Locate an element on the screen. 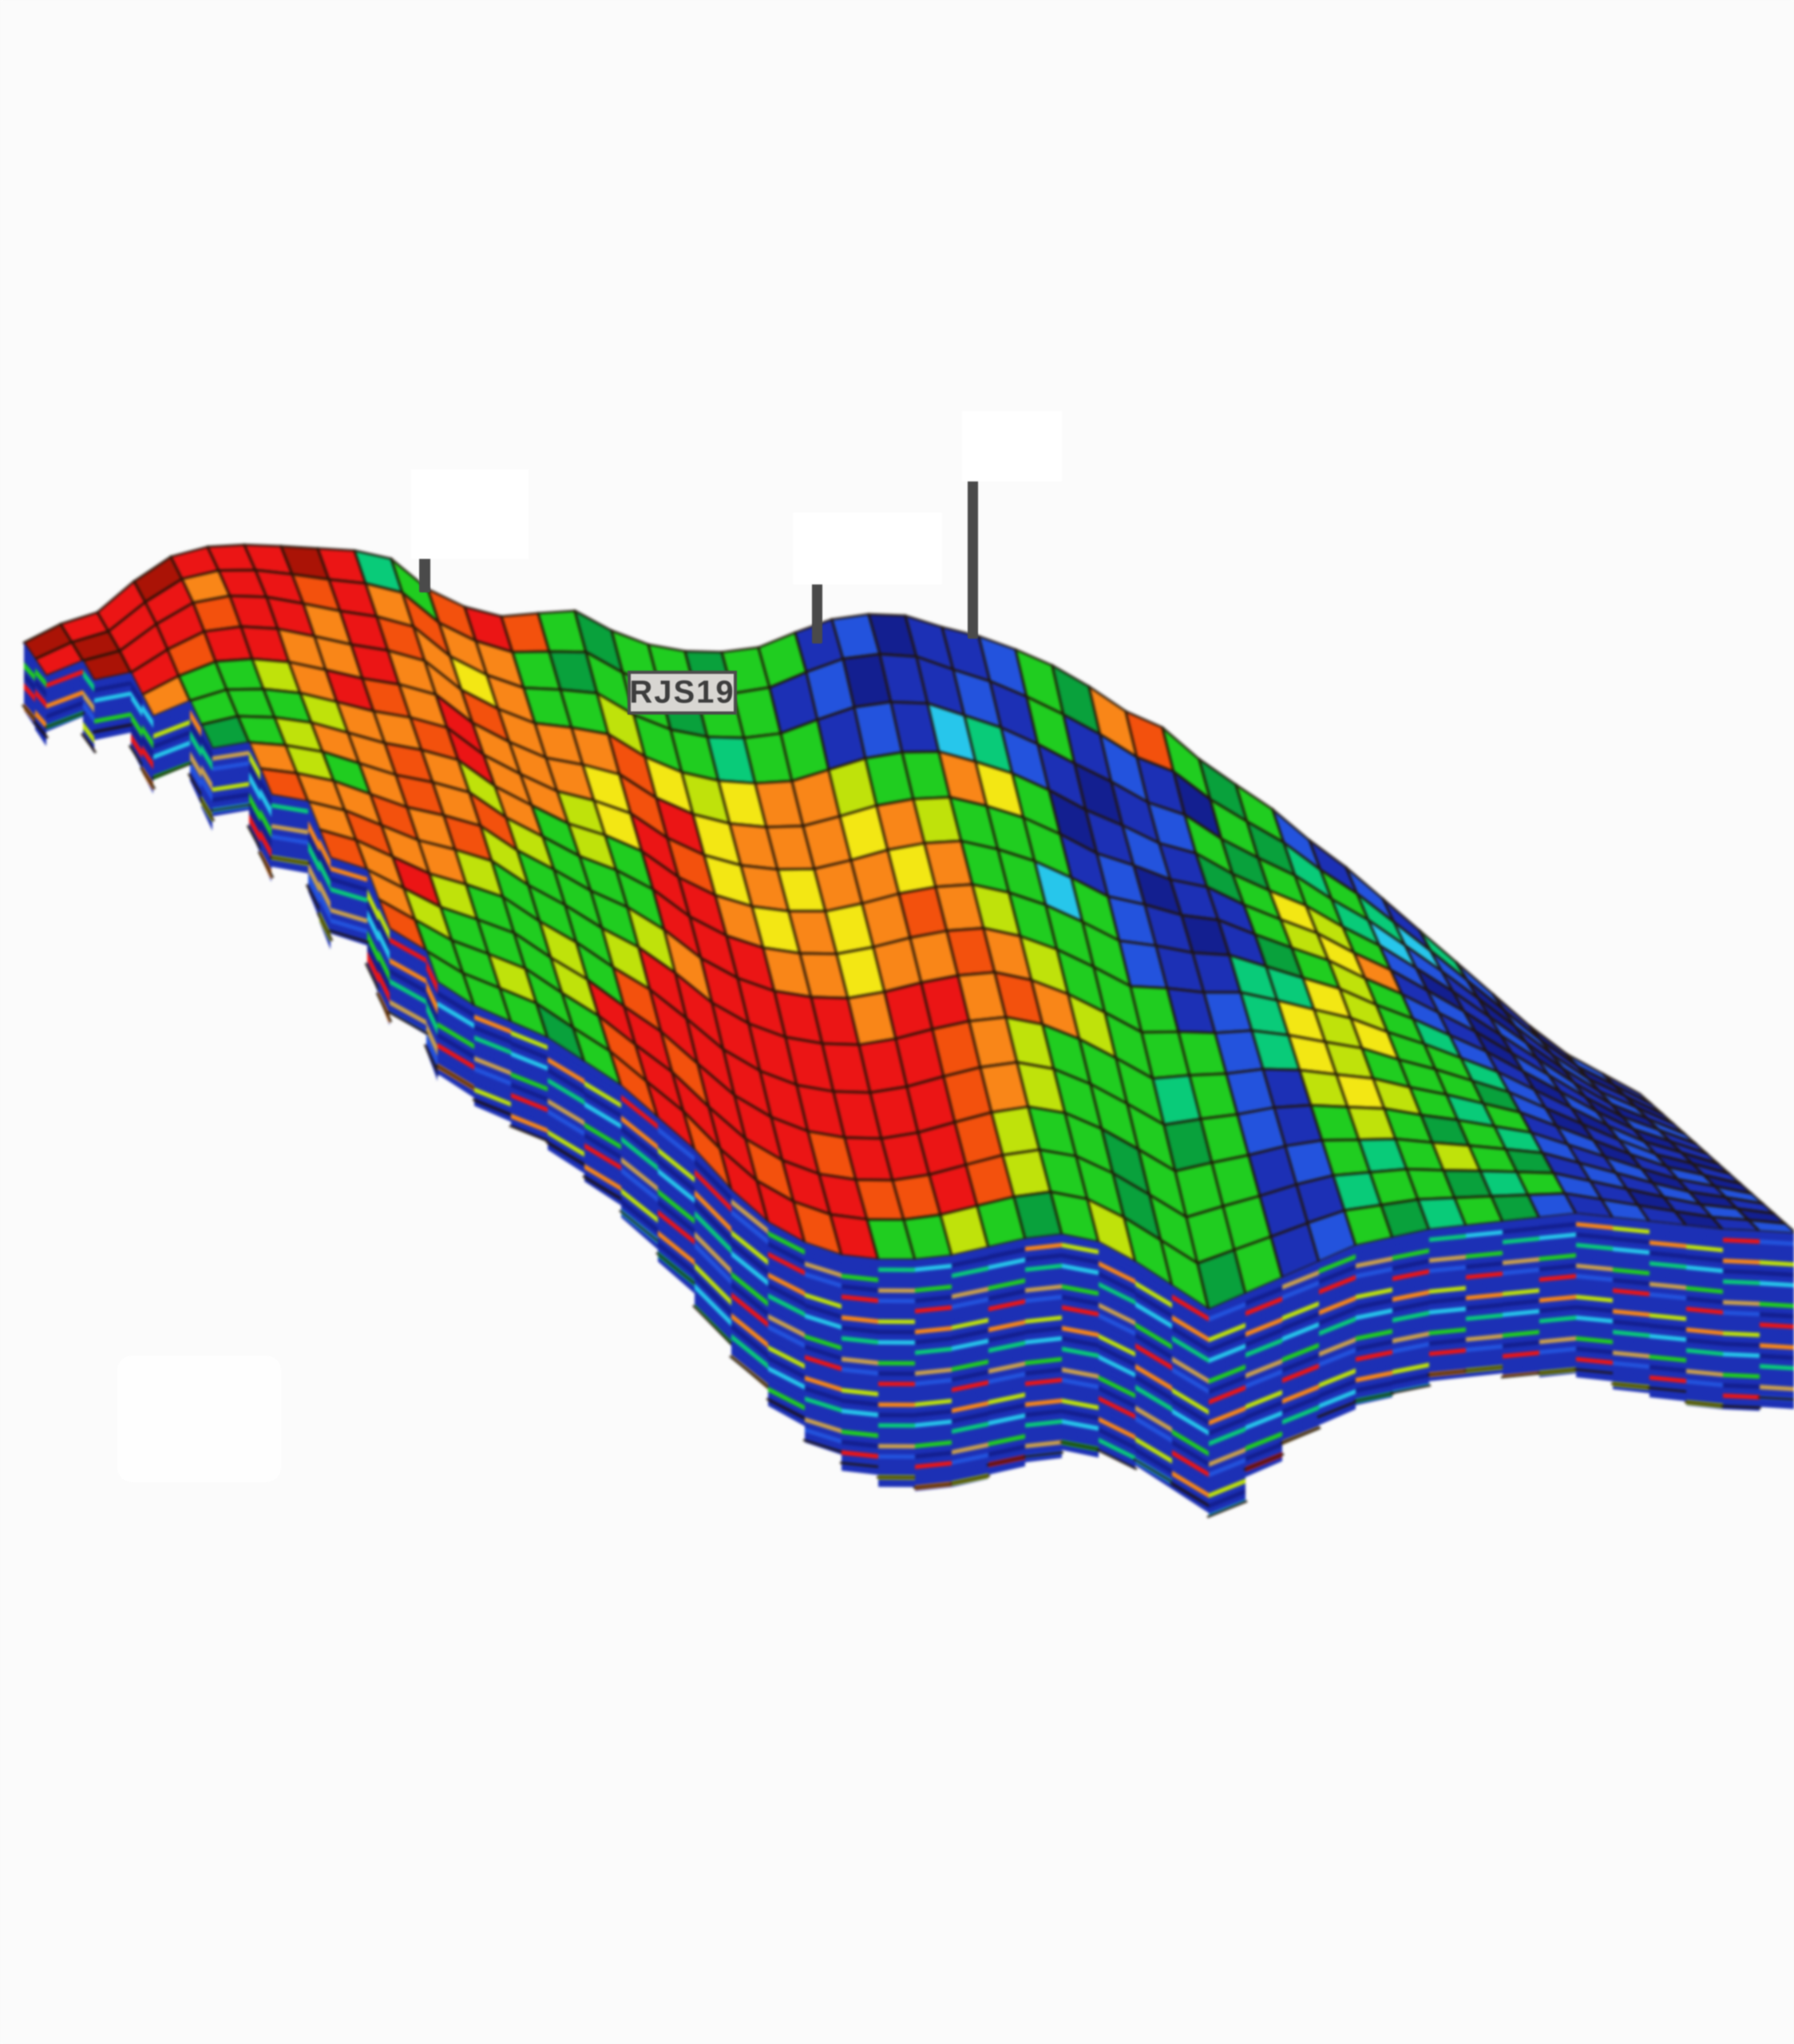 This screenshot has width=1794, height=2044. well-name-label: RJS19 is located at coordinates (682, 693).